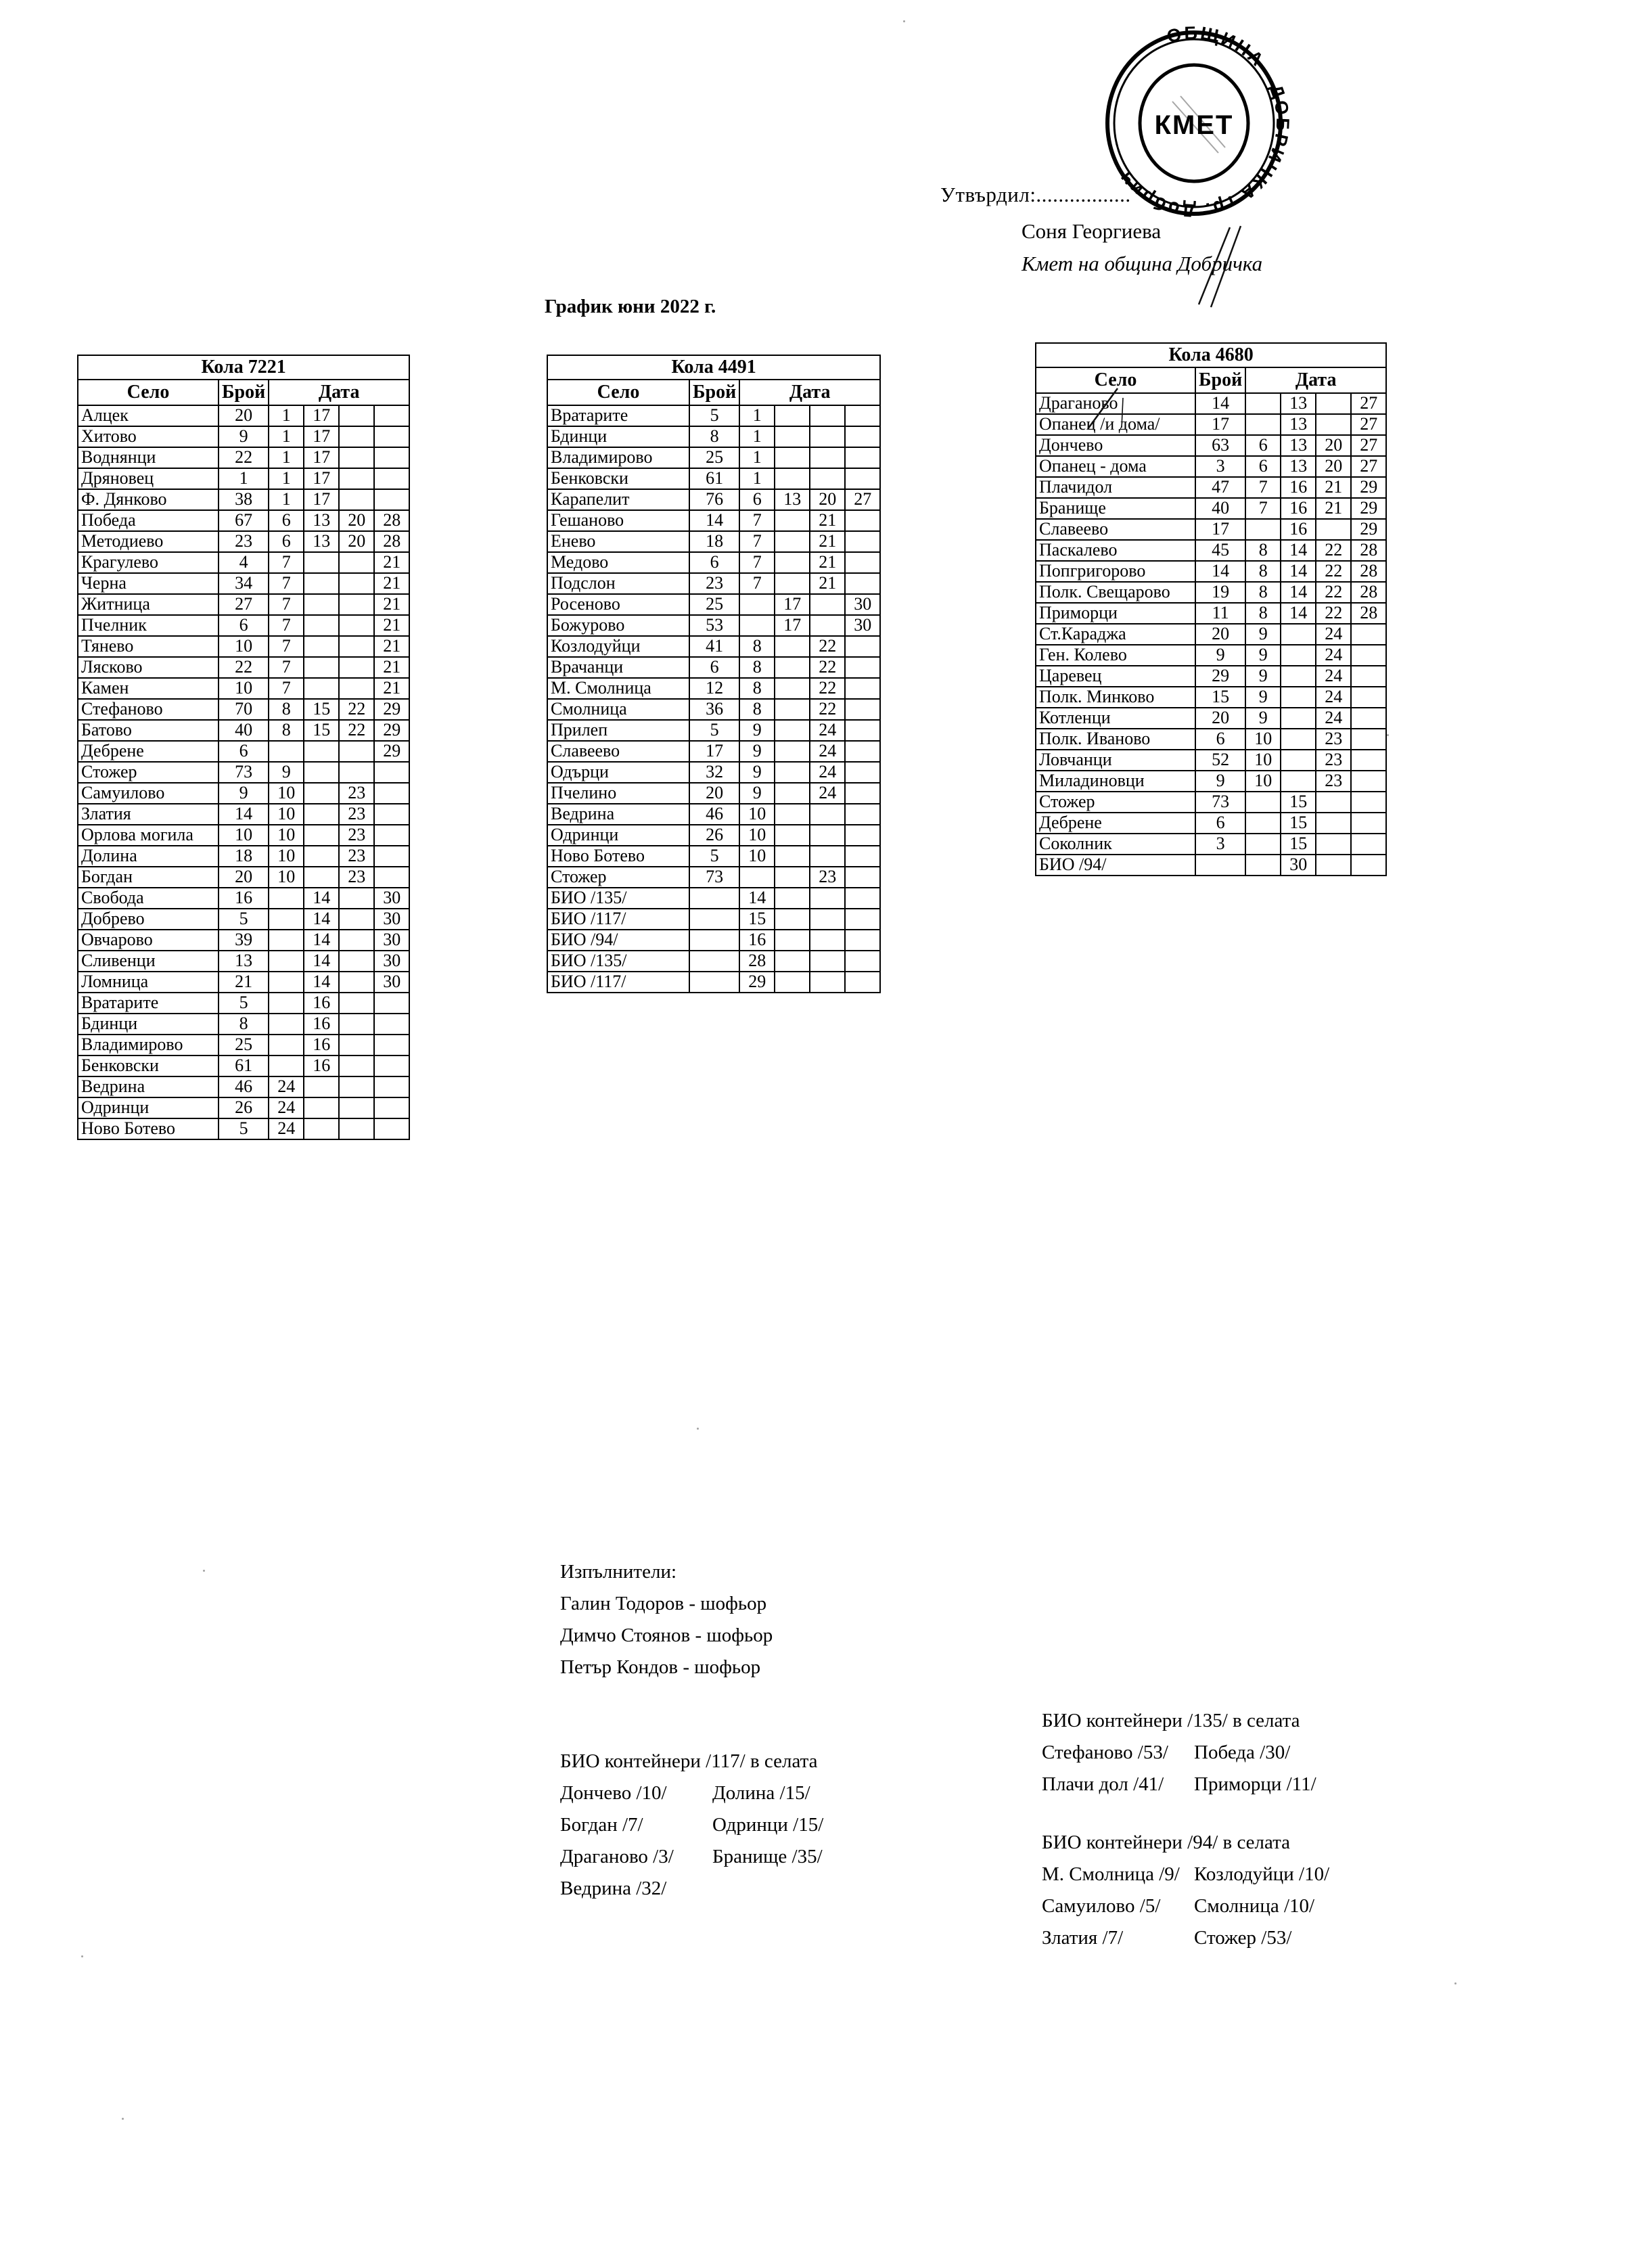 This screenshot has height=2247, width=1652. I want to click on cell-count, so click(714, 961).